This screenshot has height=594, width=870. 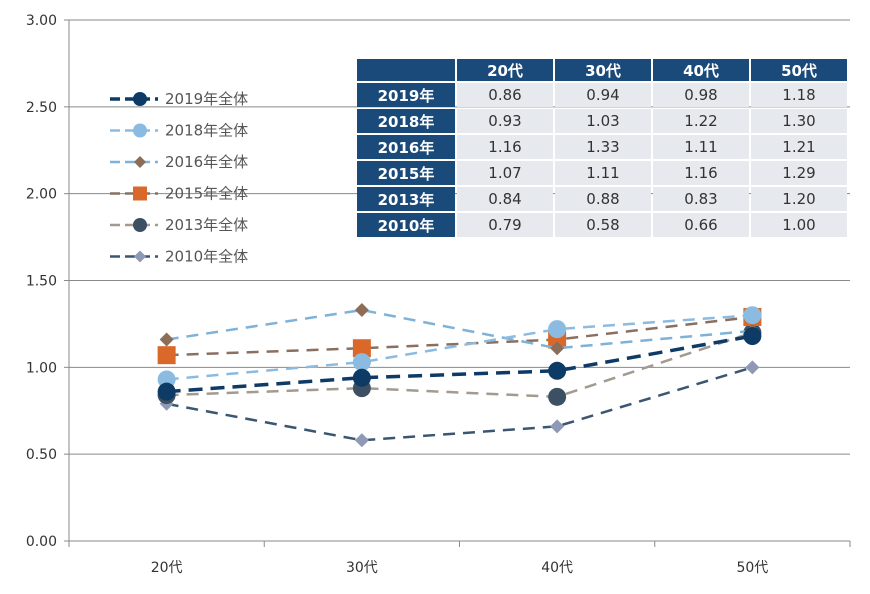 I want to click on table-cell: 0.88, so click(x=603, y=199).